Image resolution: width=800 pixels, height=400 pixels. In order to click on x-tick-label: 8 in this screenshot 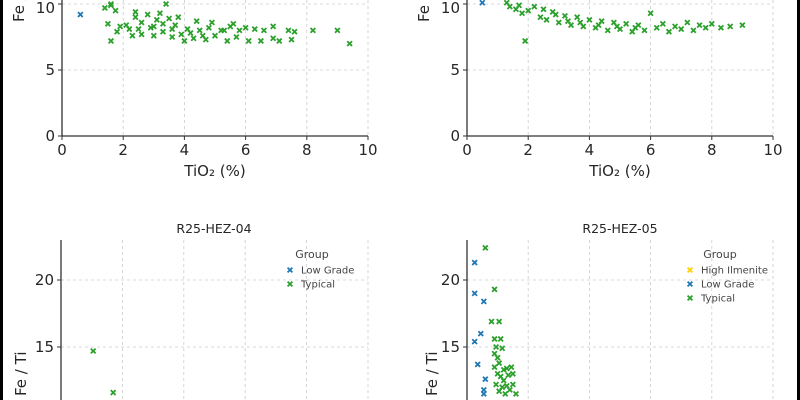, I will do `click(712, 150)`.